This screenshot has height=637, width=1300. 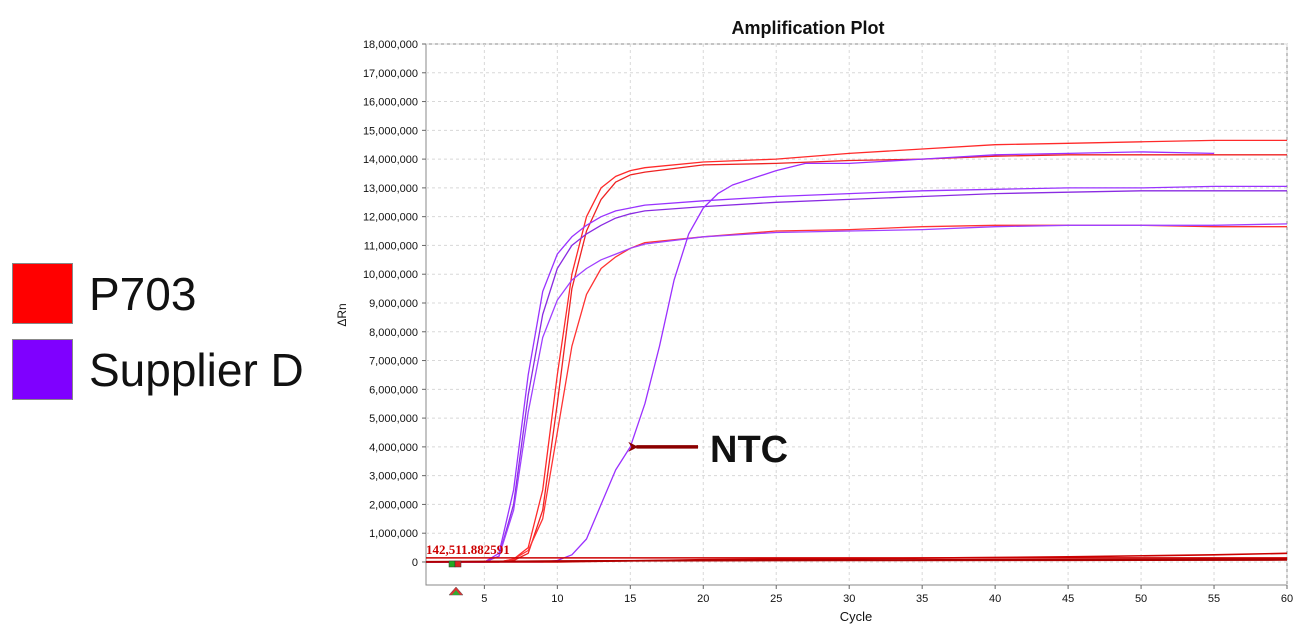 What do you see at coordinates (995, 599) in the screenshot?
I see `x-tick-label: 40` at bounding box center [995, 599].